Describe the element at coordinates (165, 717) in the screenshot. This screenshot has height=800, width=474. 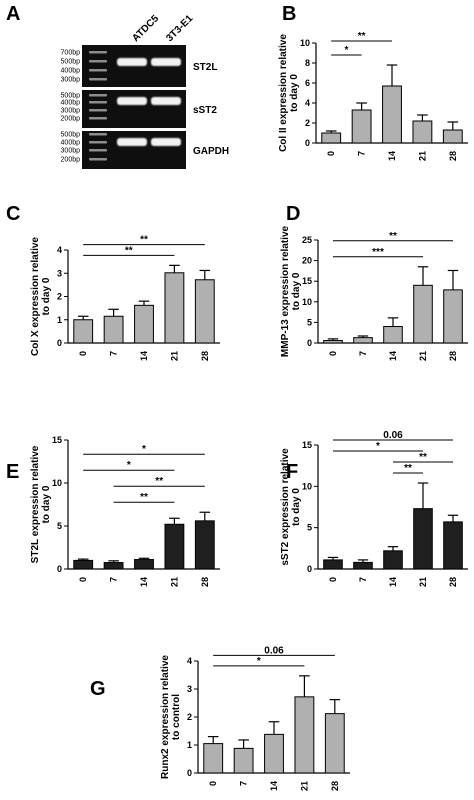
I see `y-axis-label: Runx2 expression relative` at that location.